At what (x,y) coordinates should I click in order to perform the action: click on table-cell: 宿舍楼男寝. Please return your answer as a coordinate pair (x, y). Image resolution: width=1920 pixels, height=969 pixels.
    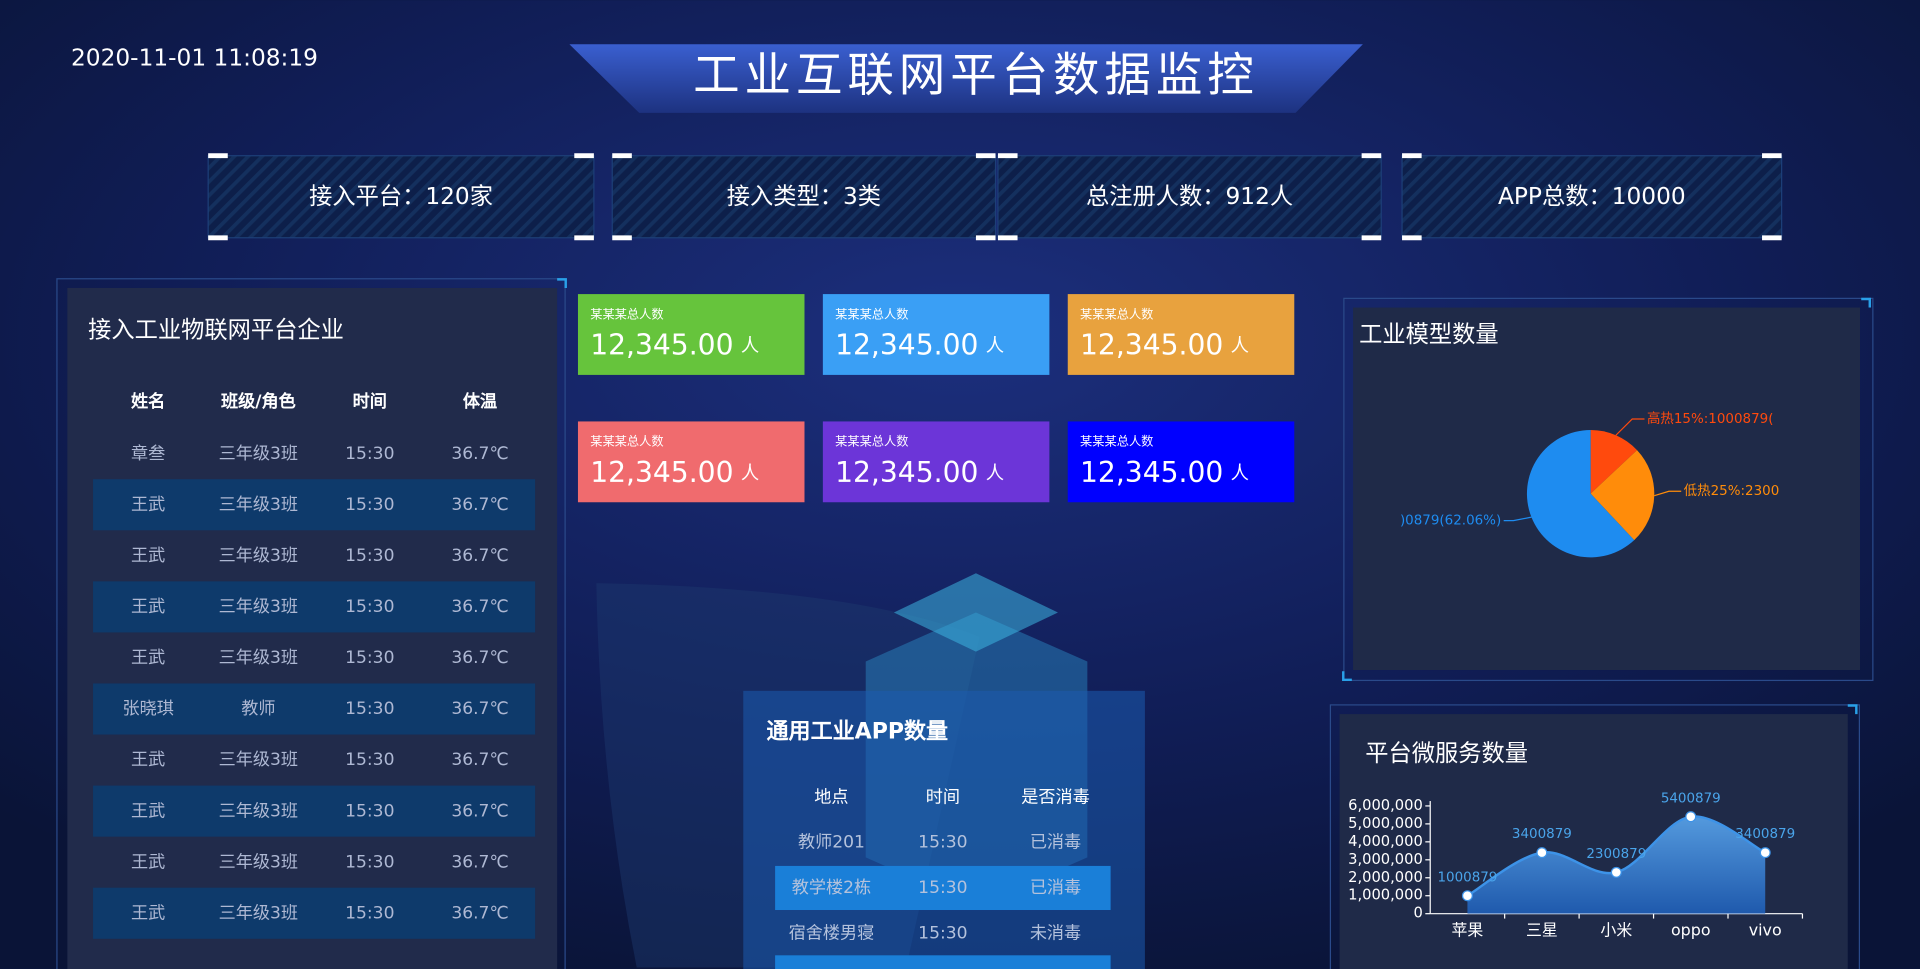
    Looking at the image, I should click on (832, 932).